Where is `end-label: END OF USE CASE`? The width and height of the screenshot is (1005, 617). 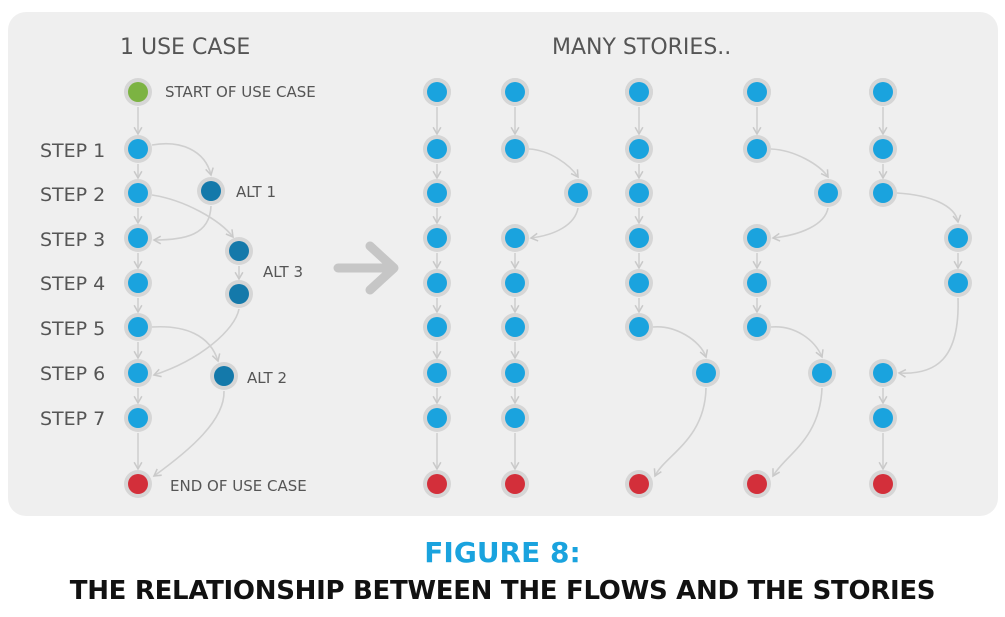 end-label: END OF USE CASE is located at coordinates (238, 486).